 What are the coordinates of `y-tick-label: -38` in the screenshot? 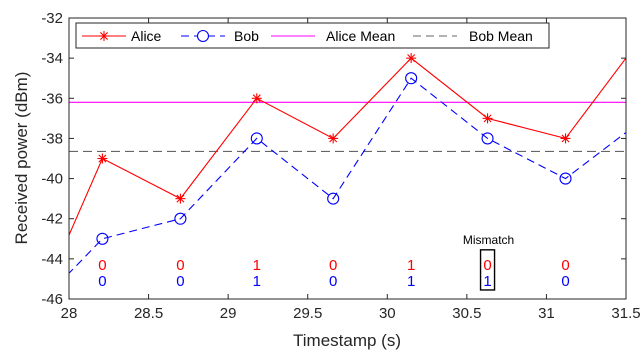 It's located at (52, 138).